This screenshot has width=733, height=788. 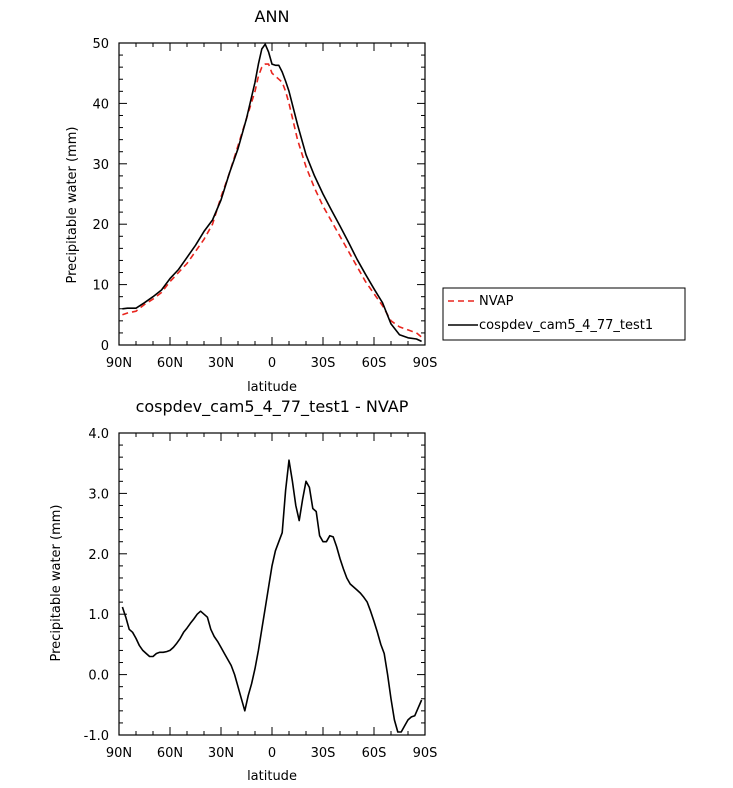 I want to click on legend: NVAP cospdev_cam5_4_77_test1, so click(x=564, y=314).